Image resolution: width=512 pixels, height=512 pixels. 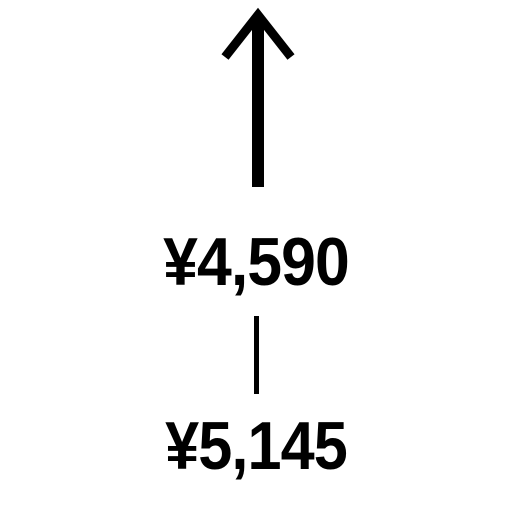 What do you see at coordinates (256, 355) in the screenshot?
I see `vertical-divider` at bounding box center [256, 355].